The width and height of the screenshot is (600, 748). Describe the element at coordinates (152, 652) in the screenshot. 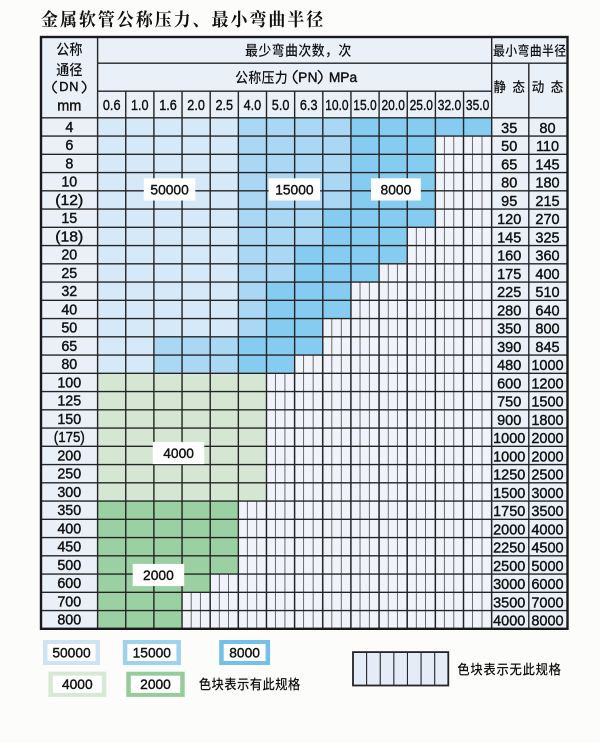

I see `svg-text: 15000` at that location.